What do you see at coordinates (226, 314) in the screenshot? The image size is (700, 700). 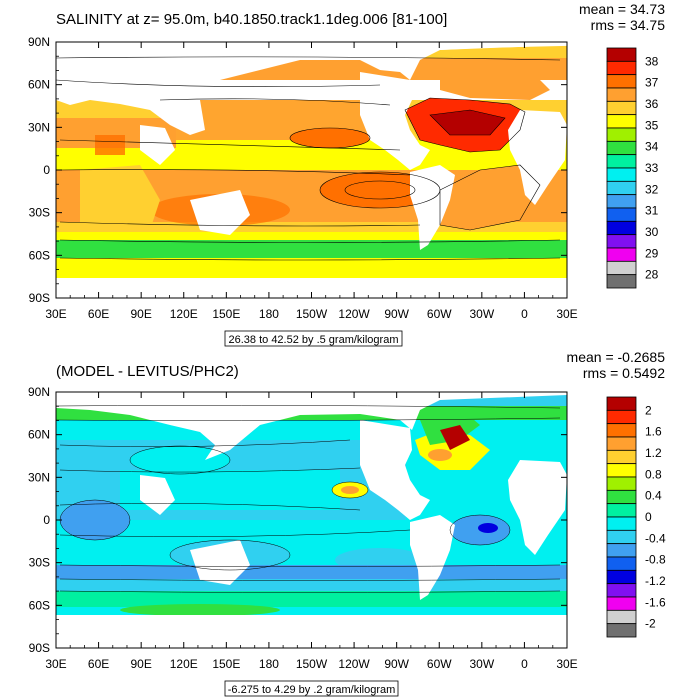 I see `x-tick-label: 150E` at bounding box center [226, 314].